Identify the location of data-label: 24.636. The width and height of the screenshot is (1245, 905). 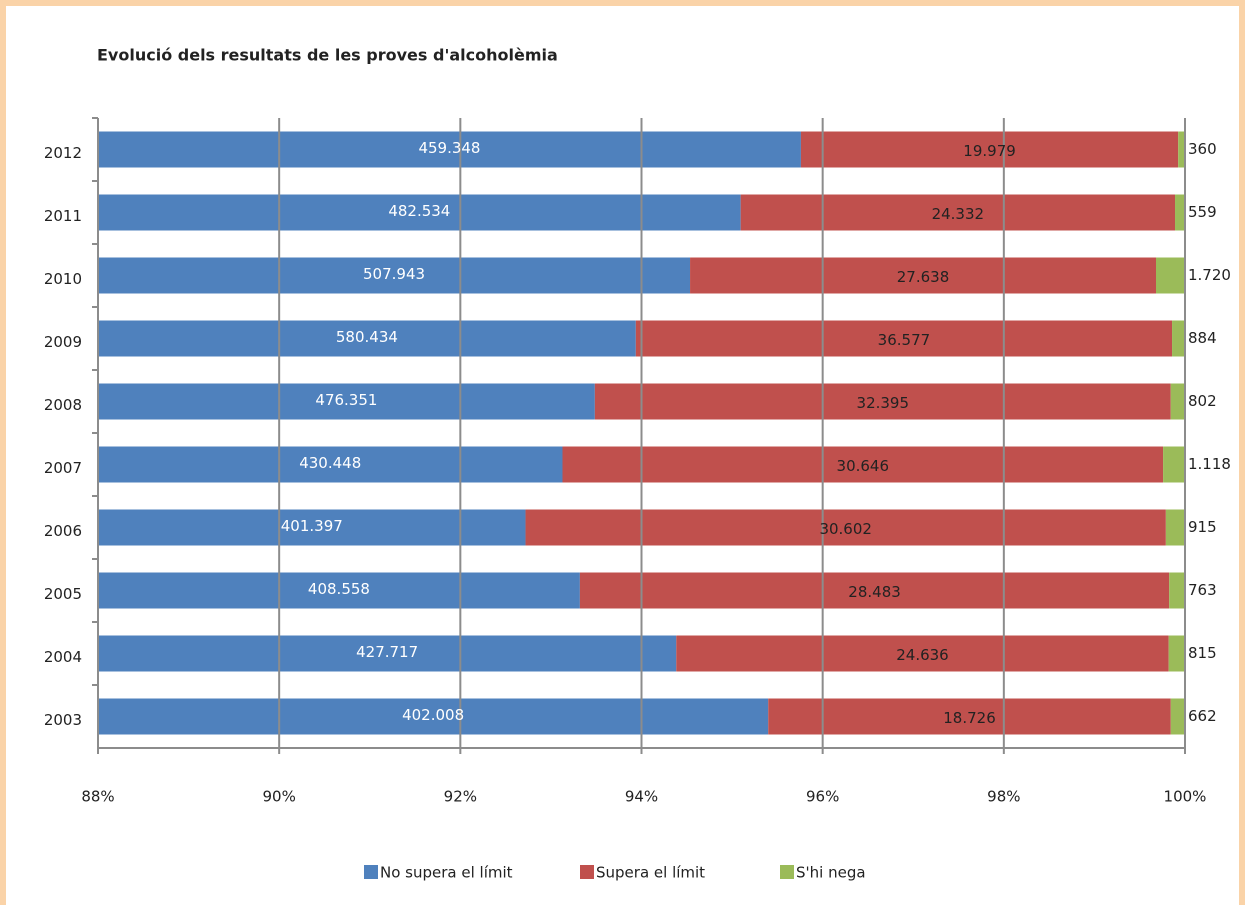
(922, 655).